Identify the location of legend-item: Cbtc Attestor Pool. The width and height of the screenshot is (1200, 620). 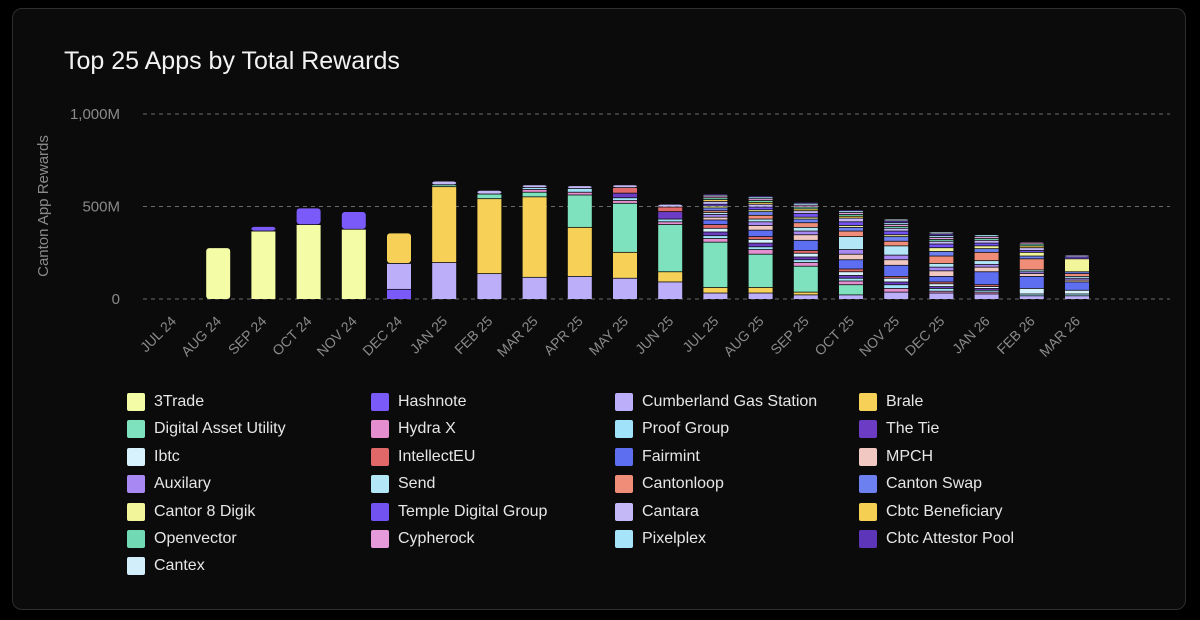
(936, 539).